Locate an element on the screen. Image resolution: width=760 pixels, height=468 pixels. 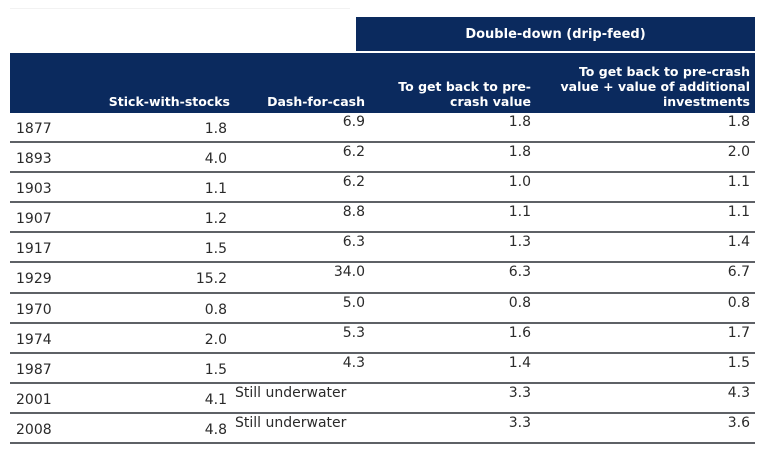
cell-dd-pre-crash-plus: 1.7 is located at coordinates (738, 333).